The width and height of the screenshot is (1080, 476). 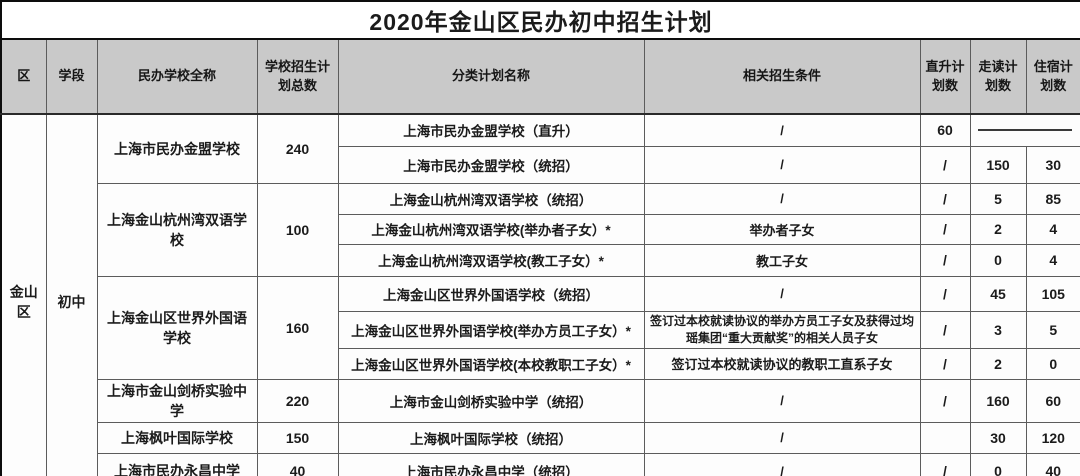 I want to click on day-board-merged-cell, so click(x=1024, y=130).